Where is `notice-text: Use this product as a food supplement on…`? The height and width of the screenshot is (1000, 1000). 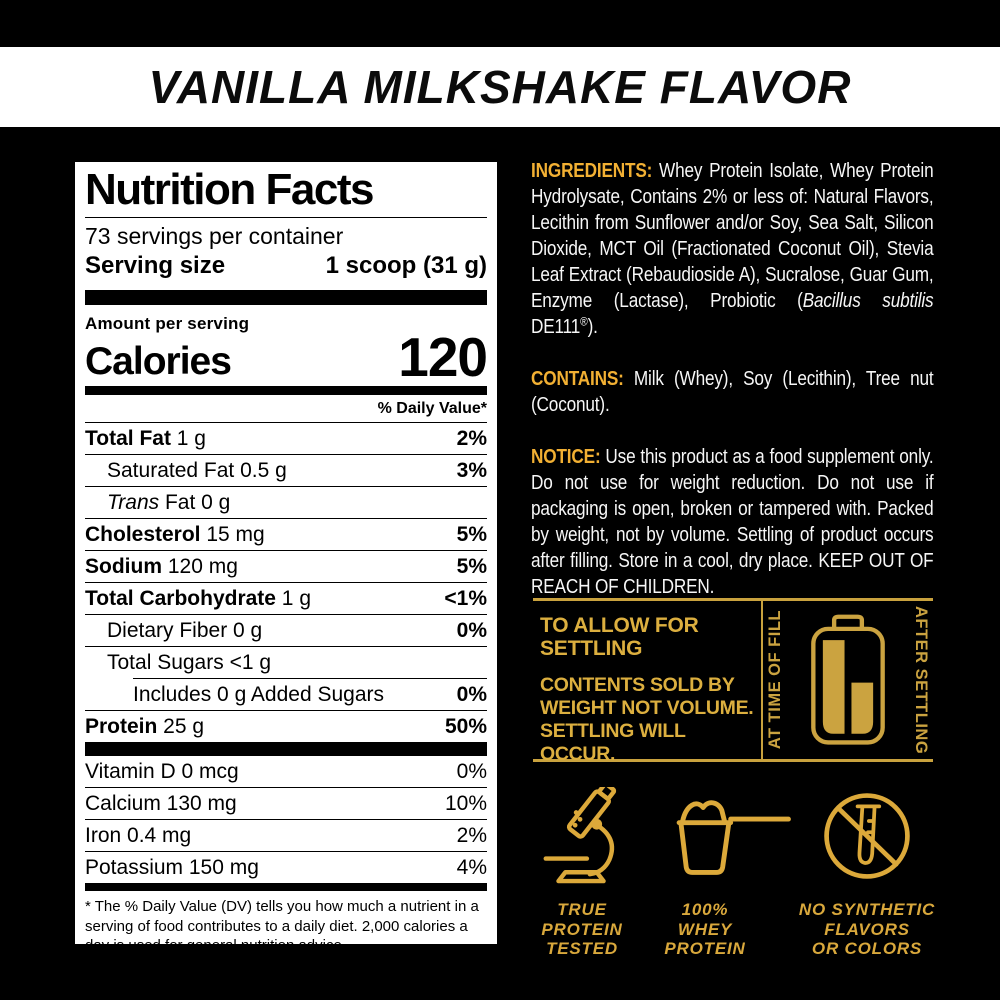
notice-text: Use this product as a food supplement on… is located at coordinates (732, 522).